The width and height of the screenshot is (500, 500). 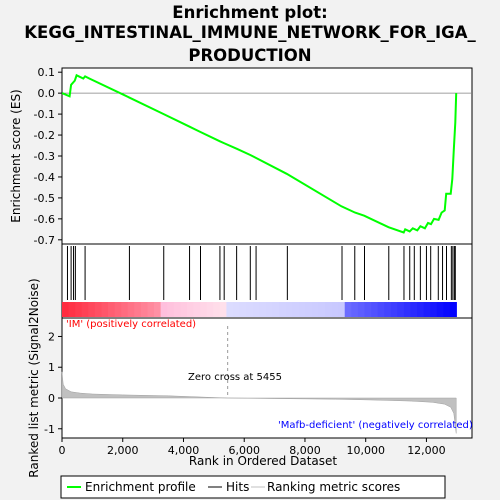 I want to click on x-axis: 0 2,000 4,000 6,000 8,000 10,000 12,000, so click(x=252, y=447).